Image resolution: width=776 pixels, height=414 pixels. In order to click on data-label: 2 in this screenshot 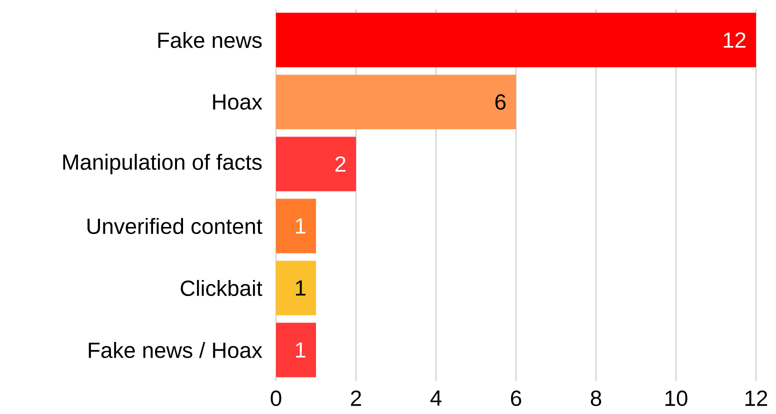, I will do `click(340, 164)`.